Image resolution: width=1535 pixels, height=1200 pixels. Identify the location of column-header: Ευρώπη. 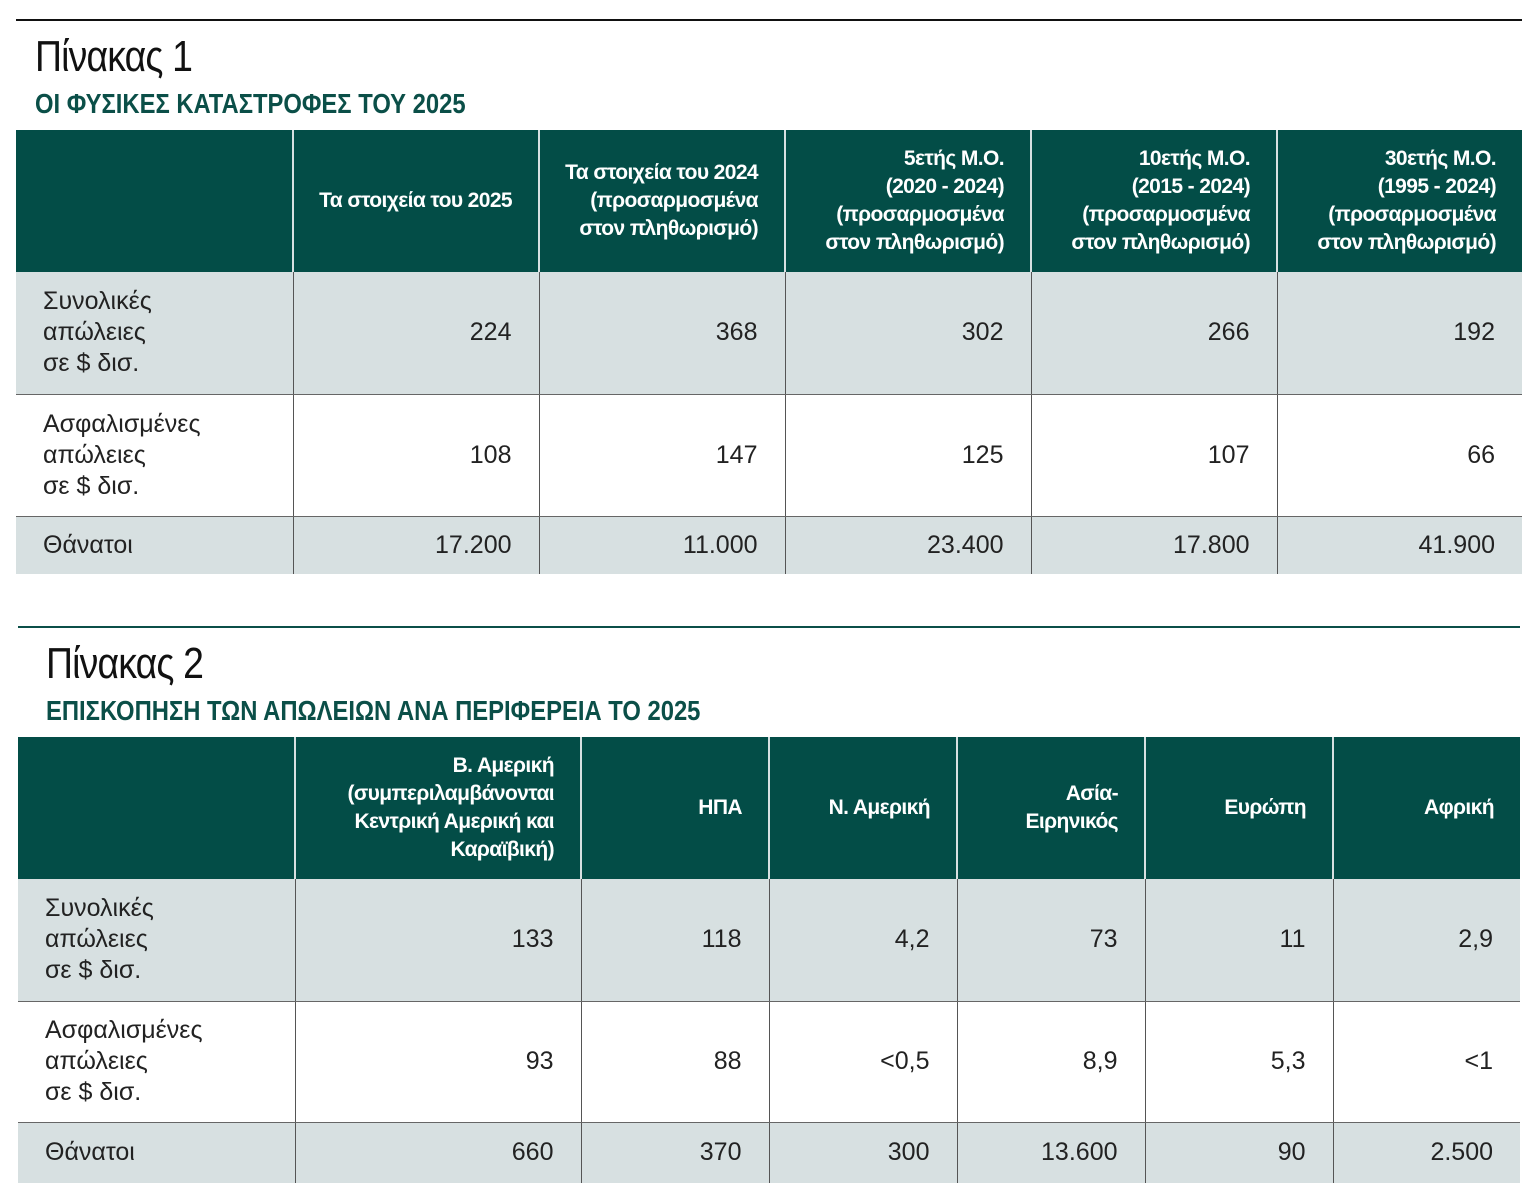
(1238, 808).